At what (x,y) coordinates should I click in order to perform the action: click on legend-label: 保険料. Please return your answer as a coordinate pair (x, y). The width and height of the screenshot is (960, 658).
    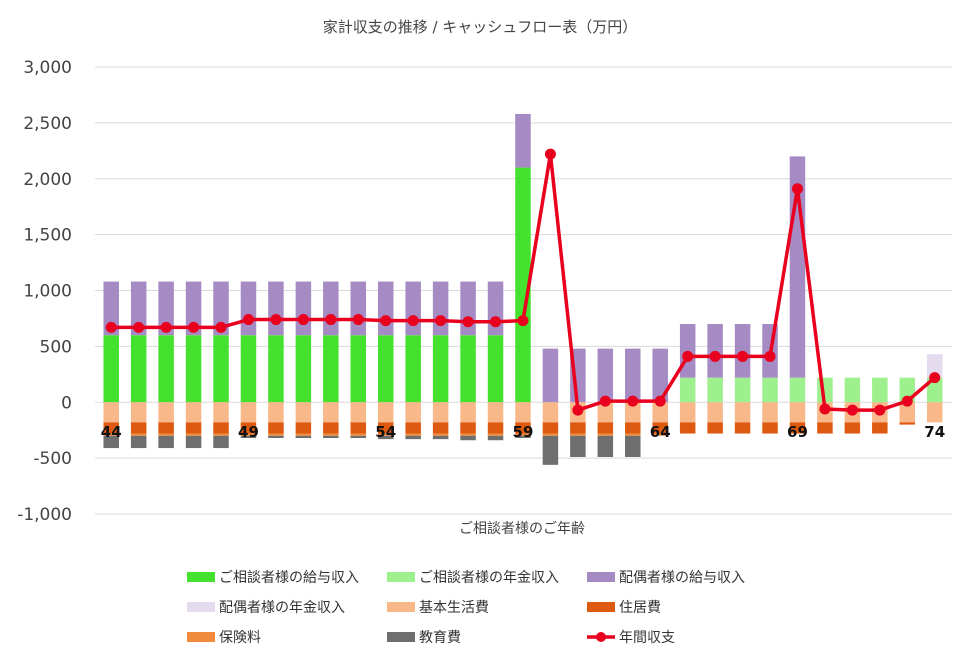
    Looking at the image, I should click on (240, 638).